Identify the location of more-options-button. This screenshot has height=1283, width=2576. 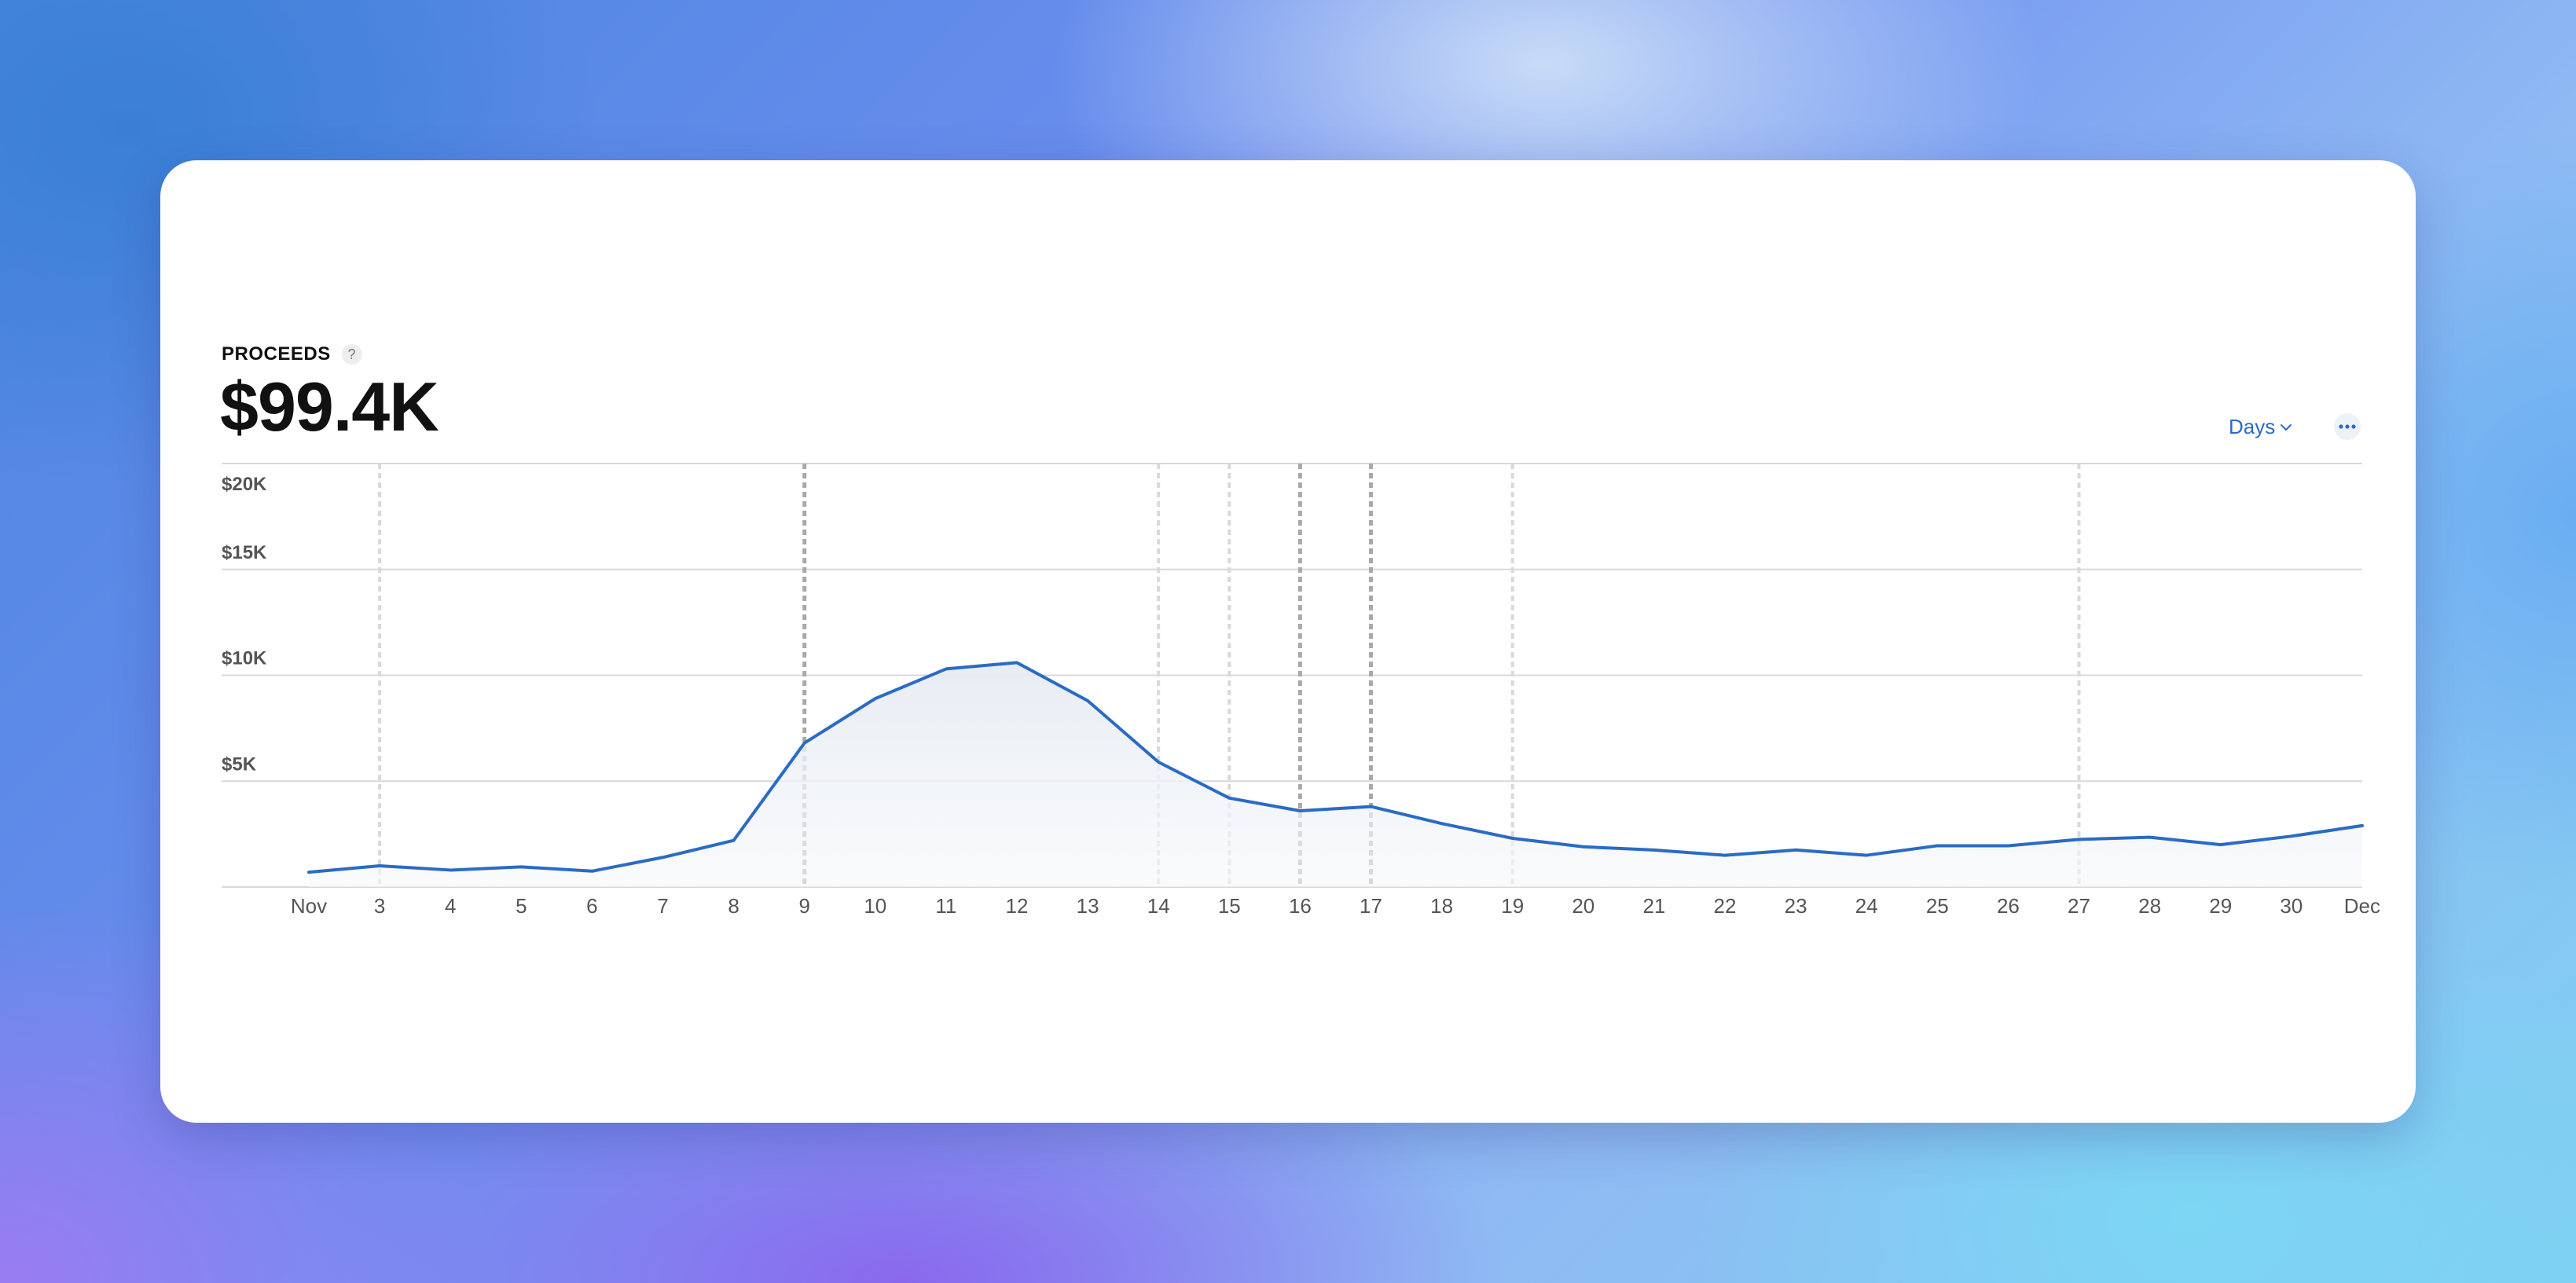
(2347, 426).